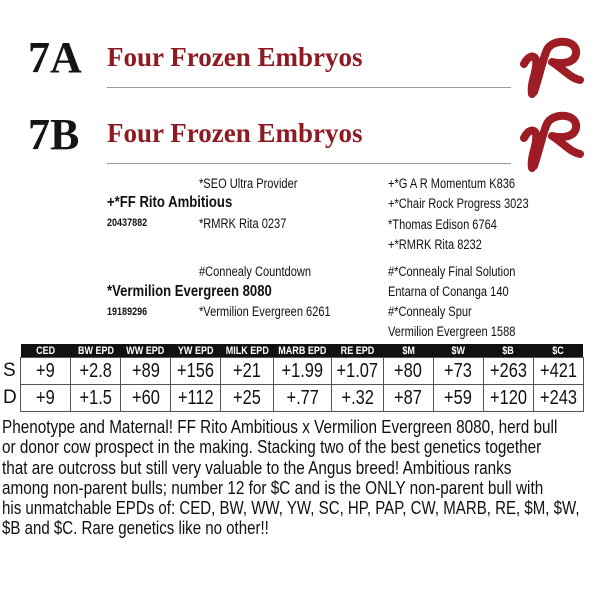 The width and height of the screenshot is (600, 600). I want to click on epd-value: +421, so click(558, 371).